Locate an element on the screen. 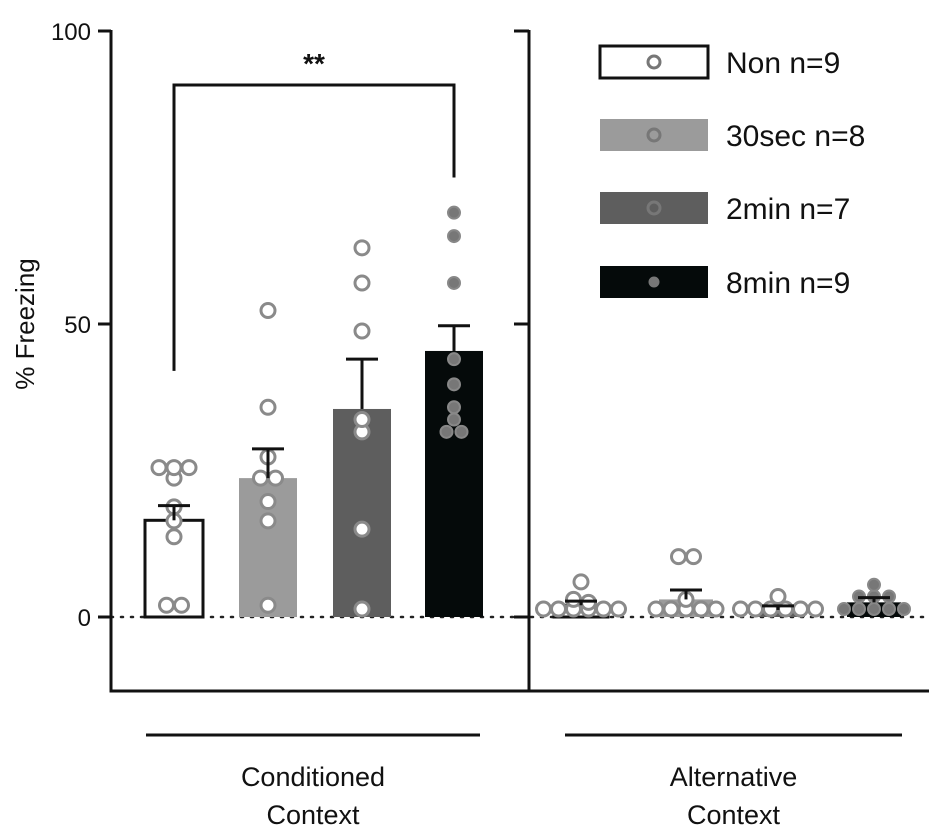  group-labels: Conditioned Context Alternative Context is located at coordinates (524, 781).